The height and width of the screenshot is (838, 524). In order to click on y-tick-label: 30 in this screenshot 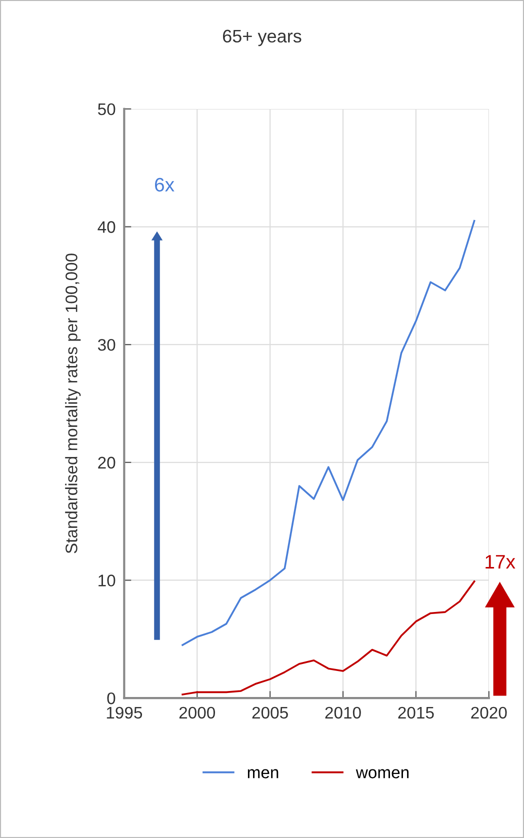, I will do `click(107, 344)`.